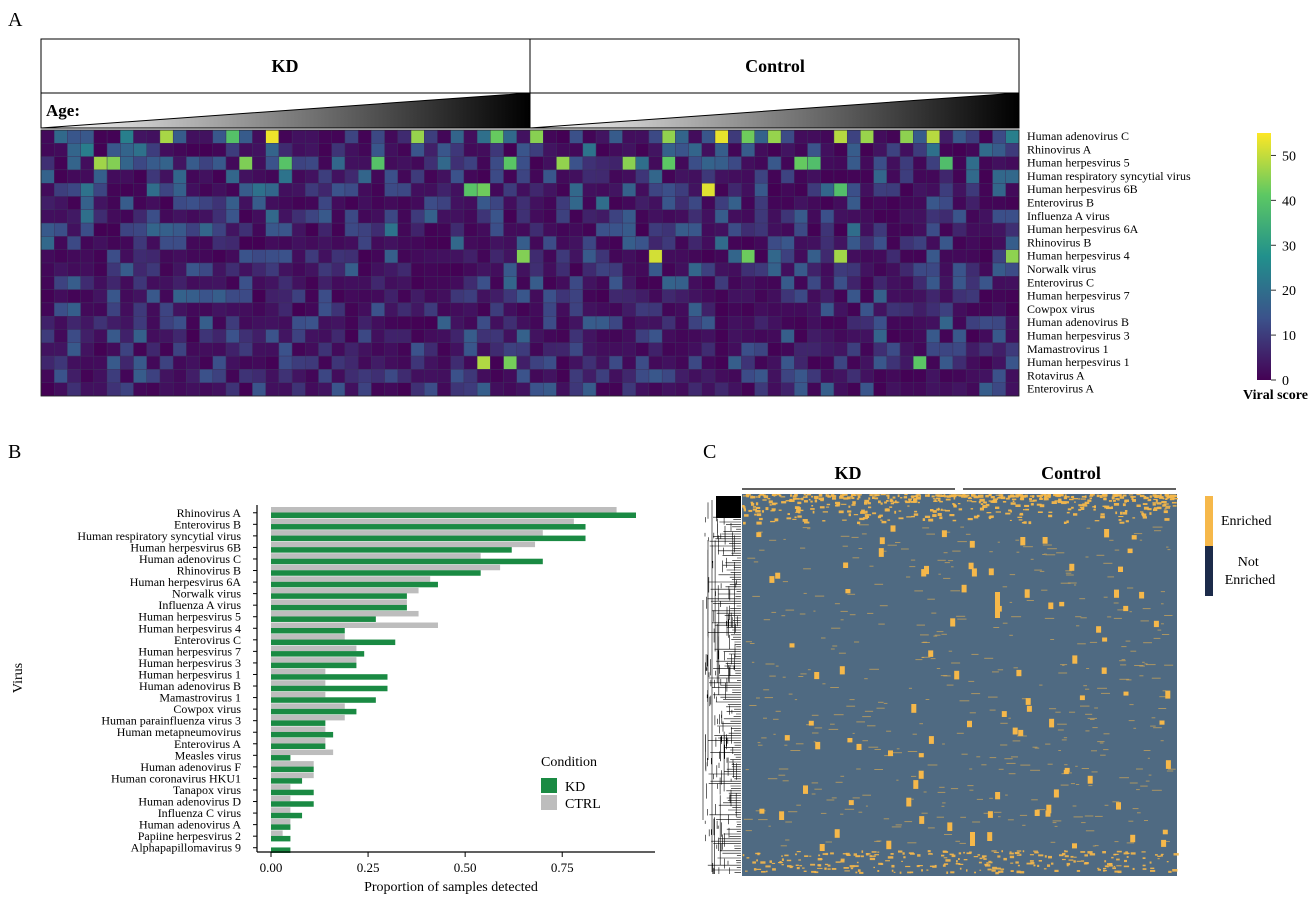 This screenshot has width=1313, height=902. I want to click on heatmap-row-label: Norwalk virus, so click(1061, 269).